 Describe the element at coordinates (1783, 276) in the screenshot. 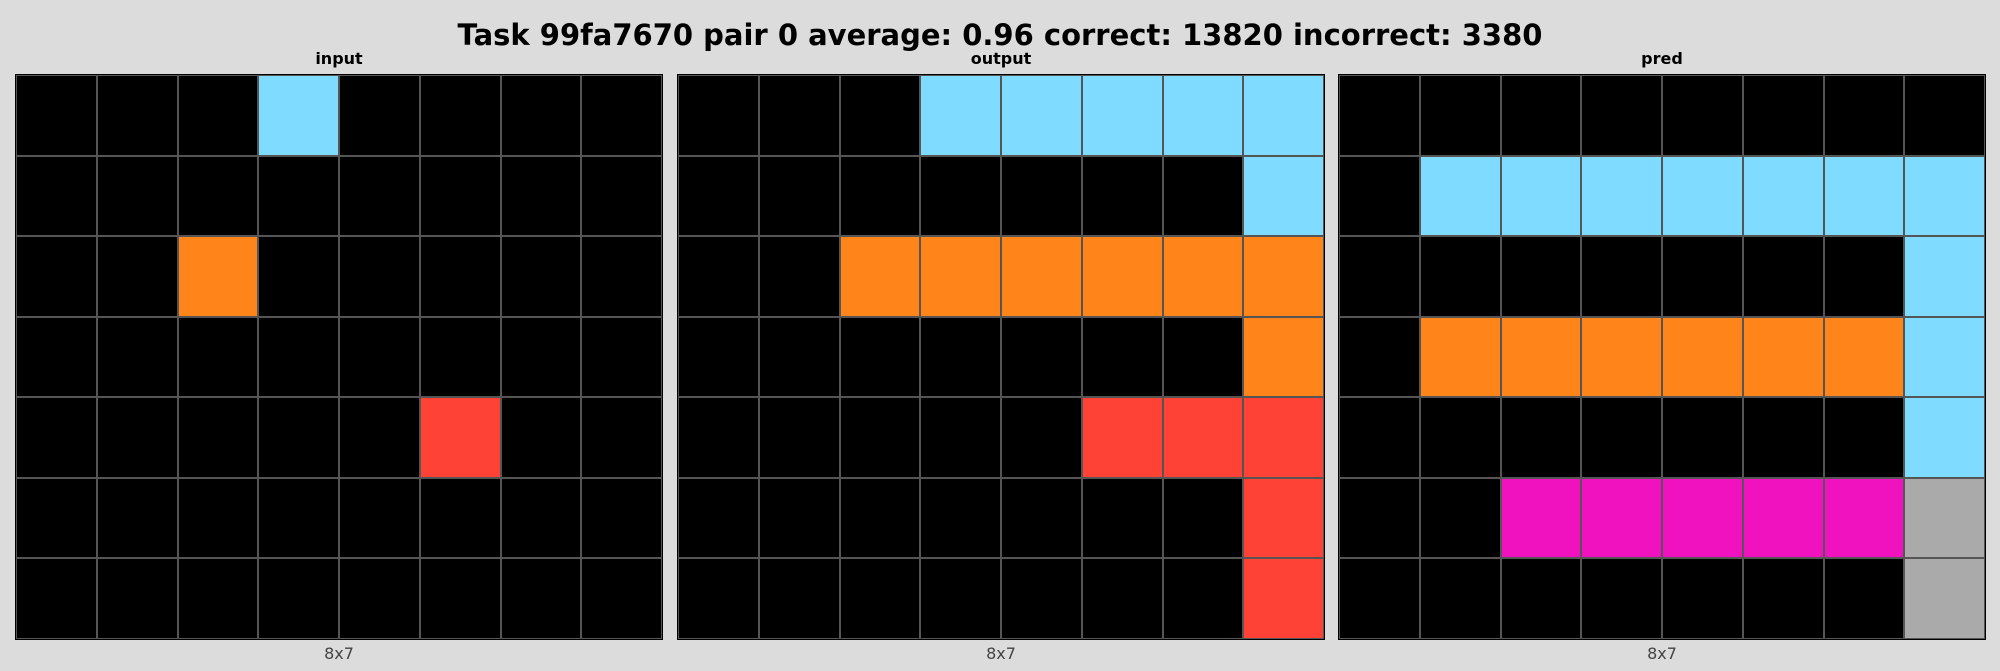

I see `pred-cell-r2-c5` at that location.